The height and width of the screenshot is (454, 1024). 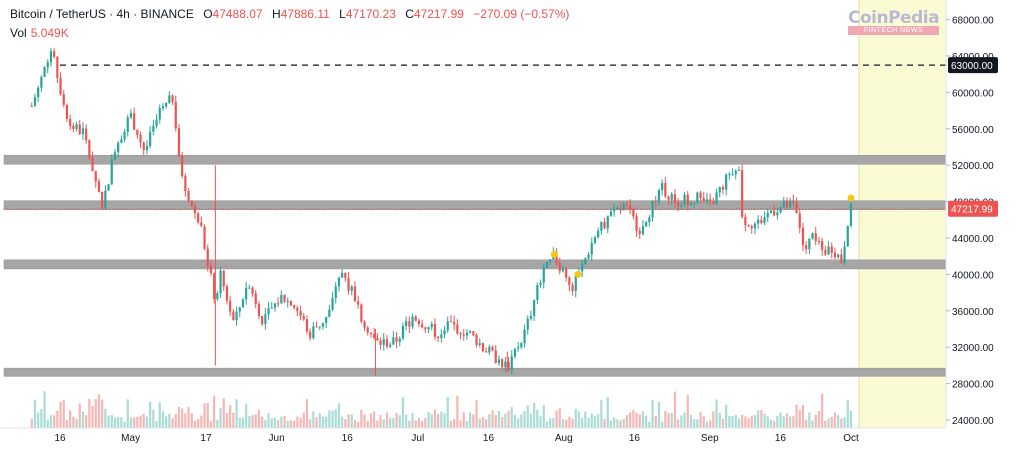 I want to click on x-tick-label: Oct, so click(x=851, y=438).